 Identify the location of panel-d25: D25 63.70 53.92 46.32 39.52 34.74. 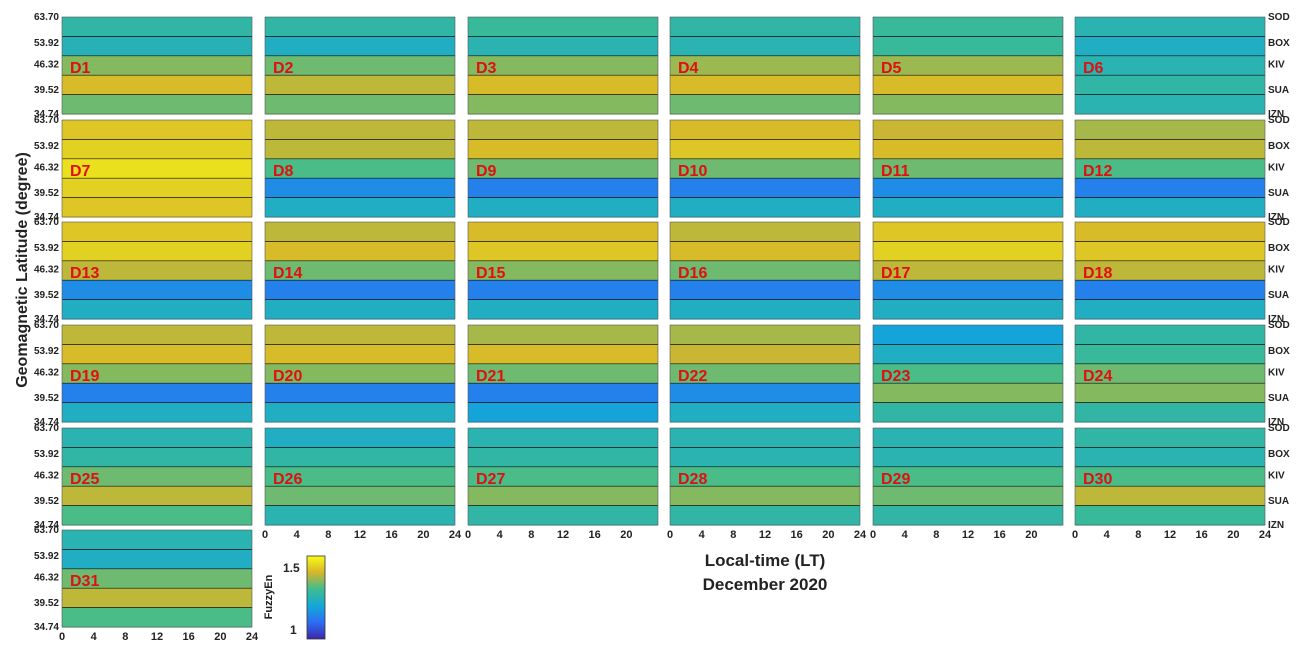
(143, 477).